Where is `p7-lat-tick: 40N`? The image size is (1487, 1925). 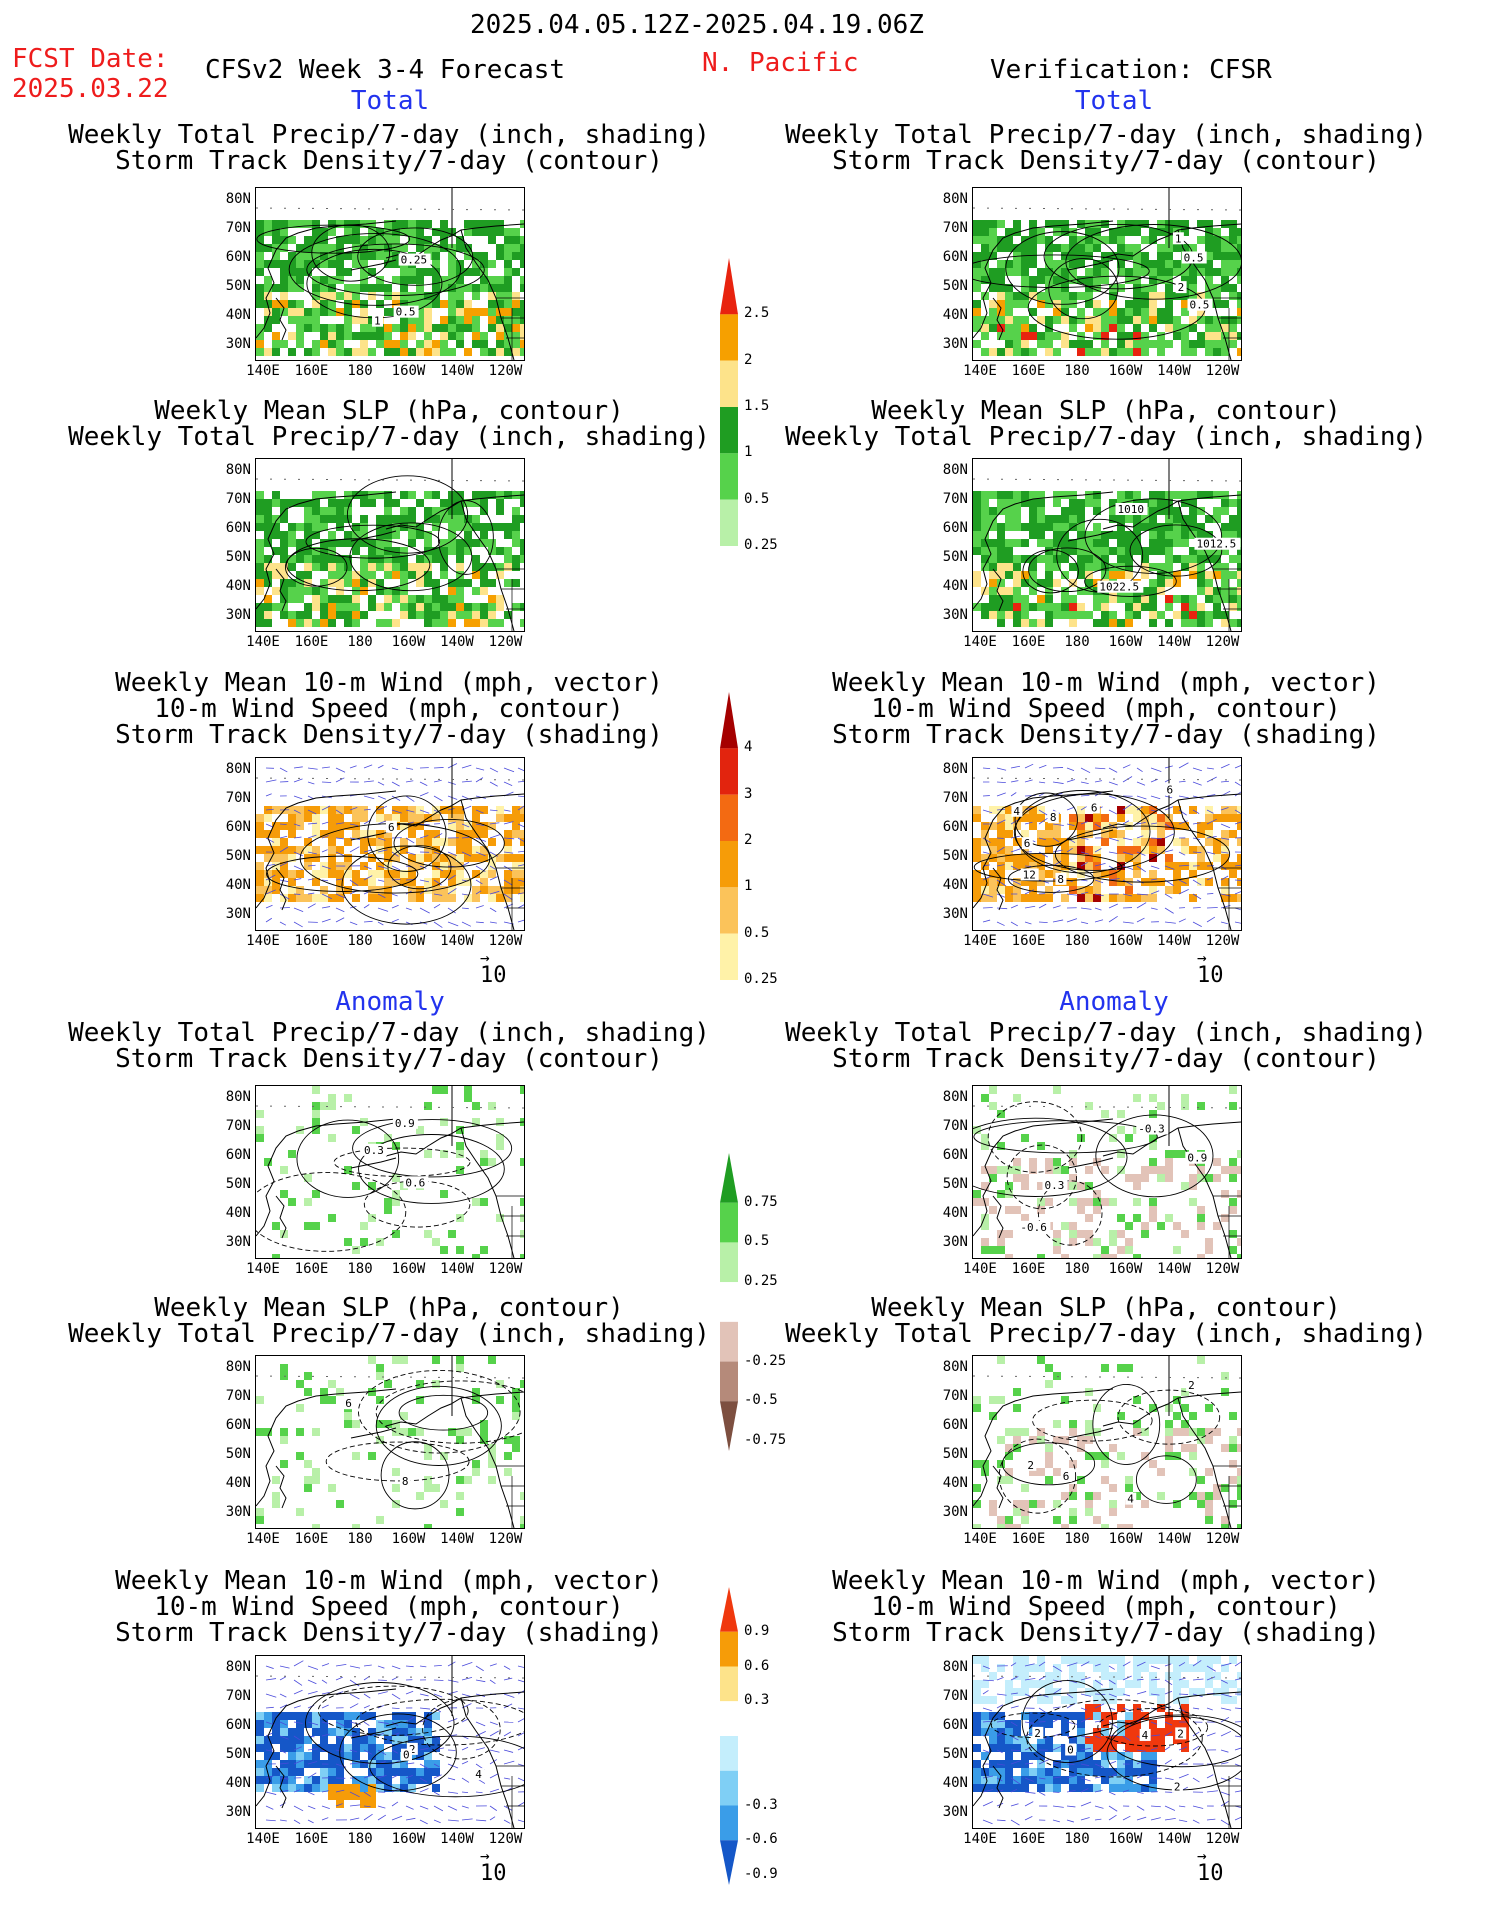
p7-lat-tick: 40N is located at coordinates (238, 1213).